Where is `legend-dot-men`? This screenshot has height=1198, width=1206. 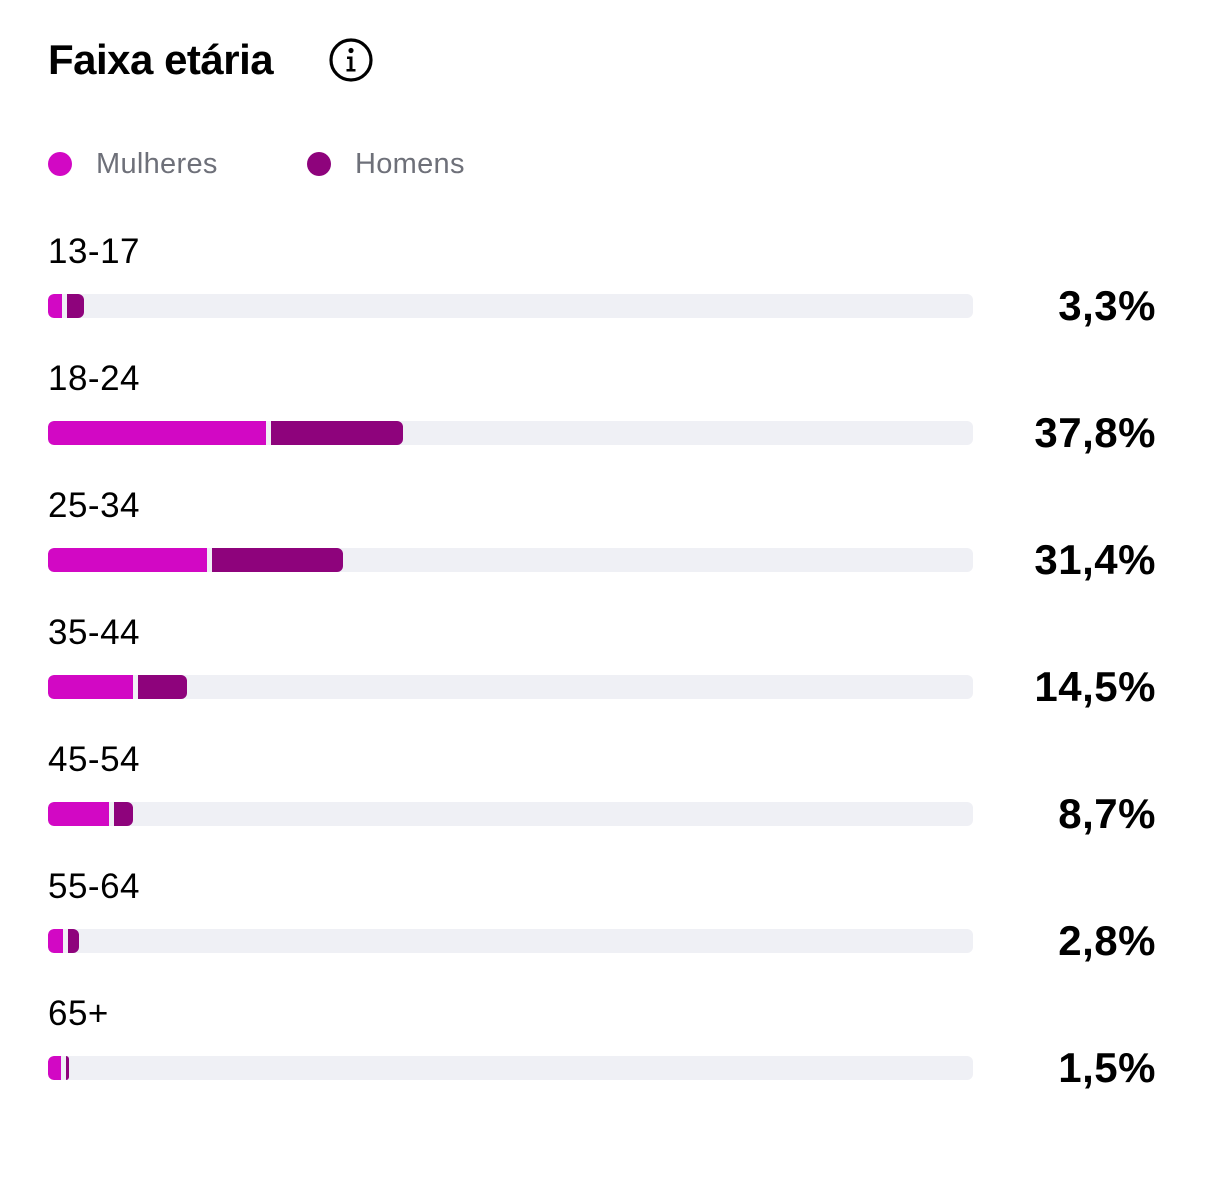
legend-dot-men is located at coordinates (319, 164).